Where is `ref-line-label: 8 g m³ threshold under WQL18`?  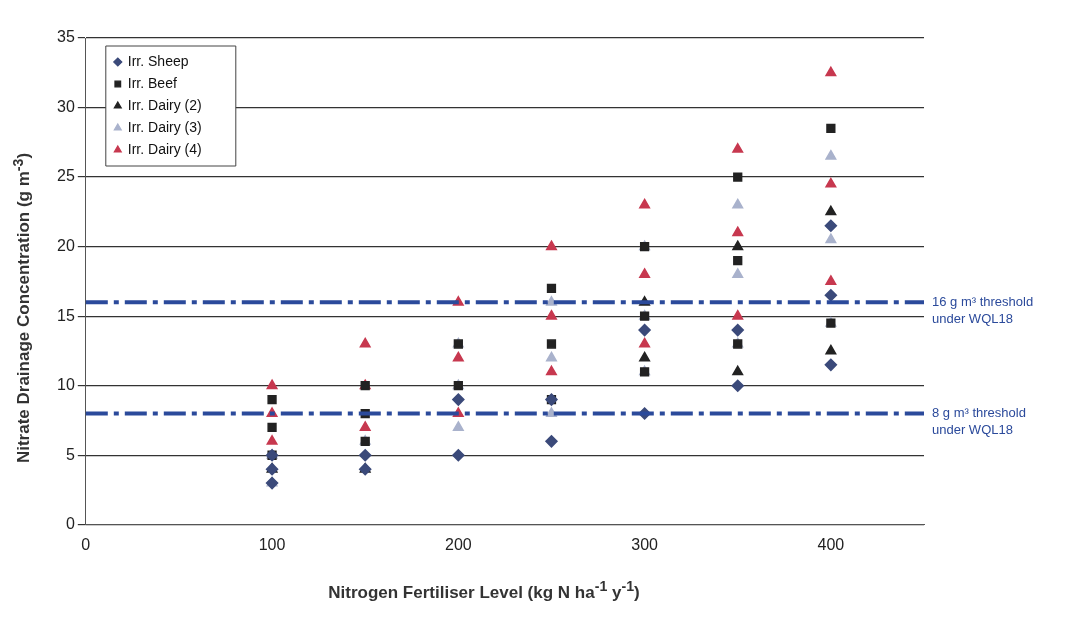 ref-line-label: 8 g m³ threshold under WQL18 is located at coordinates (979, 421).